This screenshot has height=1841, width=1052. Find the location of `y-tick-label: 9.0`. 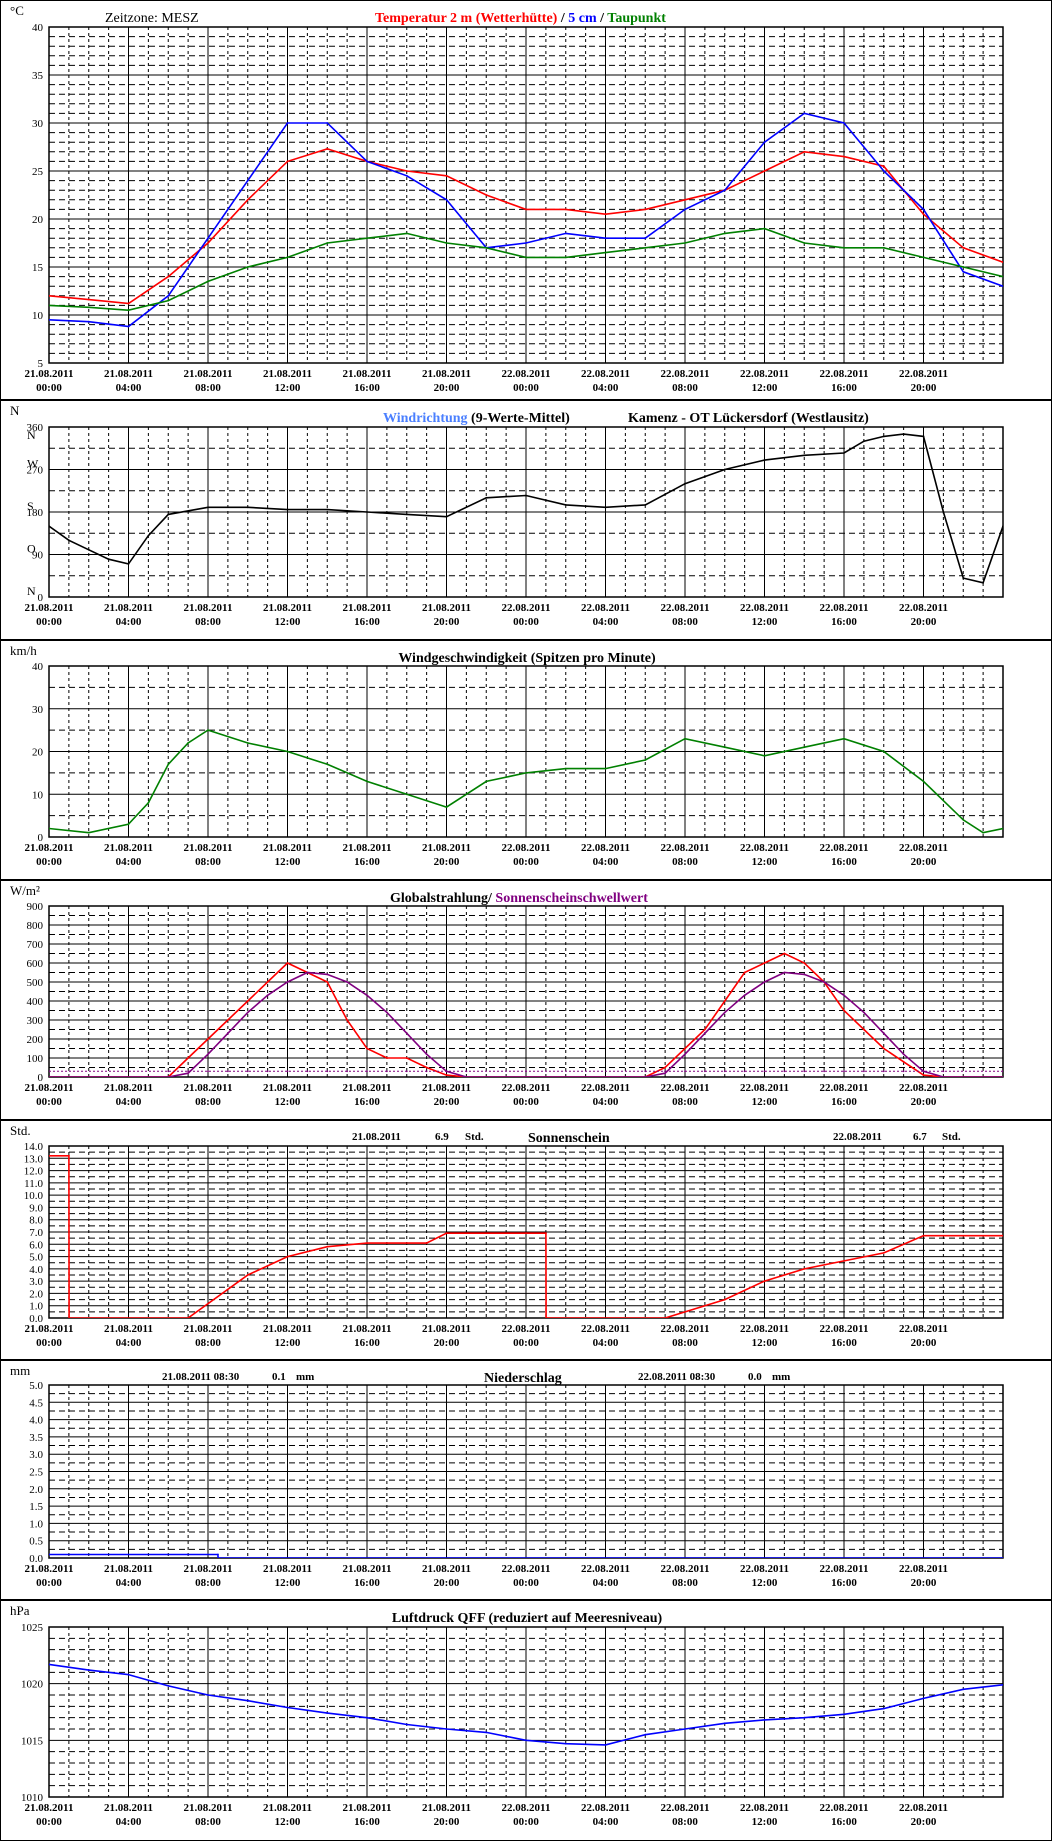

y-tick-label: 9.0 is located at coordinates (36, 1208).